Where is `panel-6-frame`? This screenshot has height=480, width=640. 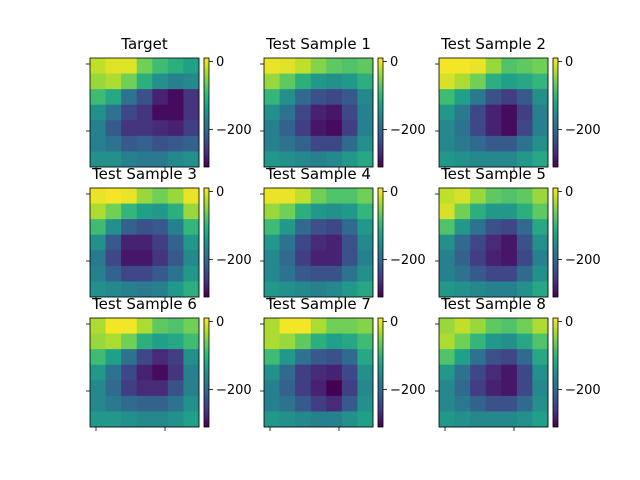
panel-6-frame is located at coordinates (493, 242).